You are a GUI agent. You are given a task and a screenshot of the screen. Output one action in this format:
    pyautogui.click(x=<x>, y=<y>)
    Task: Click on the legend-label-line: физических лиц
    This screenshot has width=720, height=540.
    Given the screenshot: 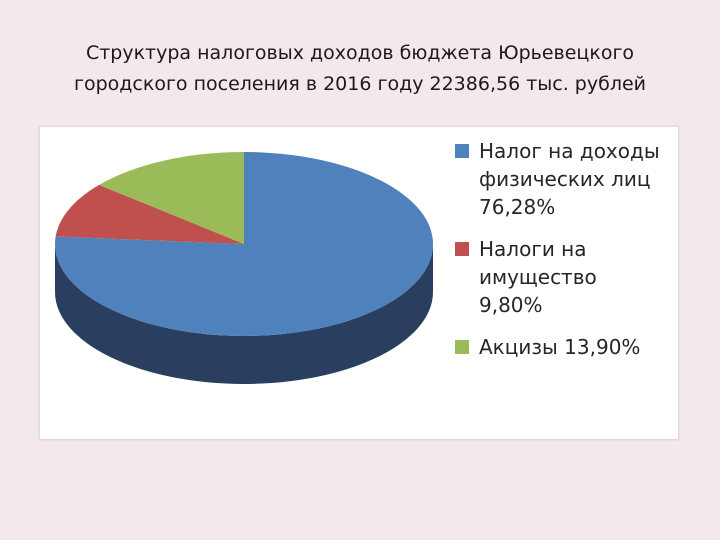 What is the action you would take?
    pyautogui.click(x=565, y=179)
    